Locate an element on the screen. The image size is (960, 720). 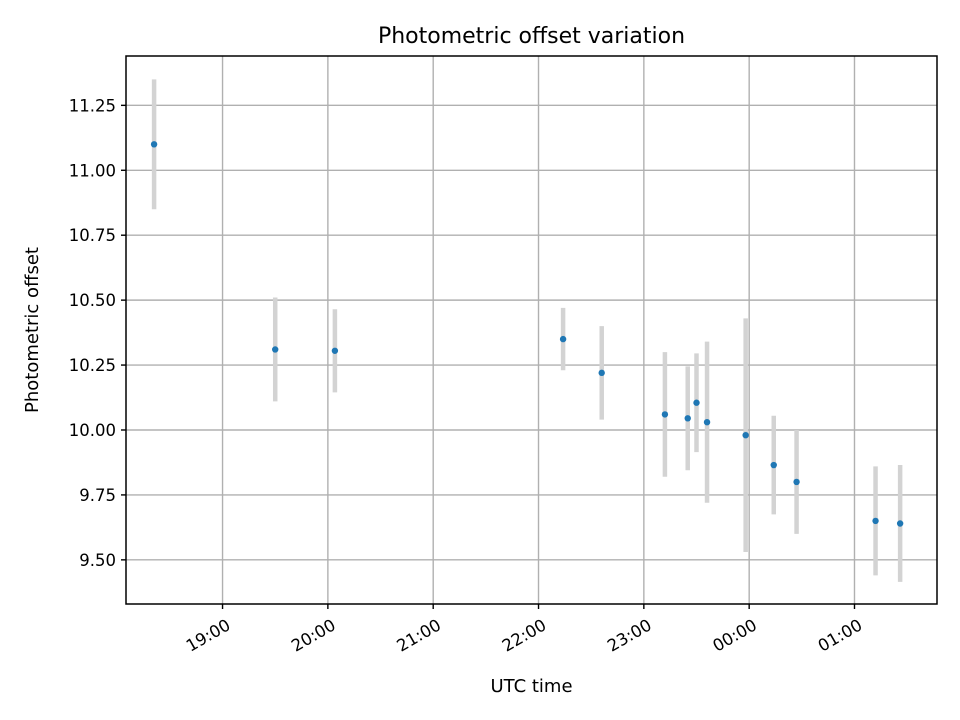
chart-title: Photometric offset variation is located at coordinates (531, 36).